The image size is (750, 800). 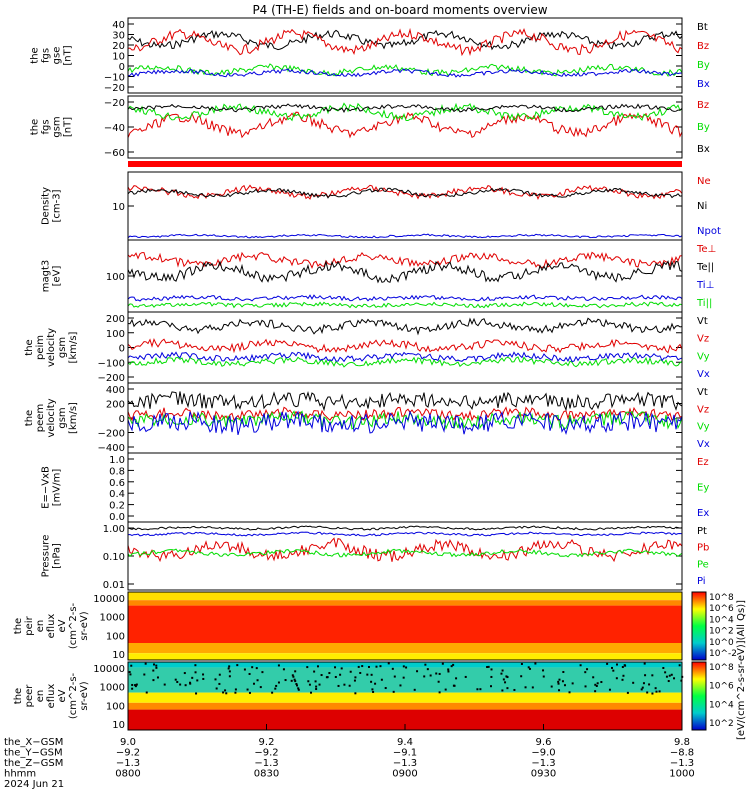 I want to click on fgs_gse-ylabel: the fgs gse [nT], so click(x=52, y=55).